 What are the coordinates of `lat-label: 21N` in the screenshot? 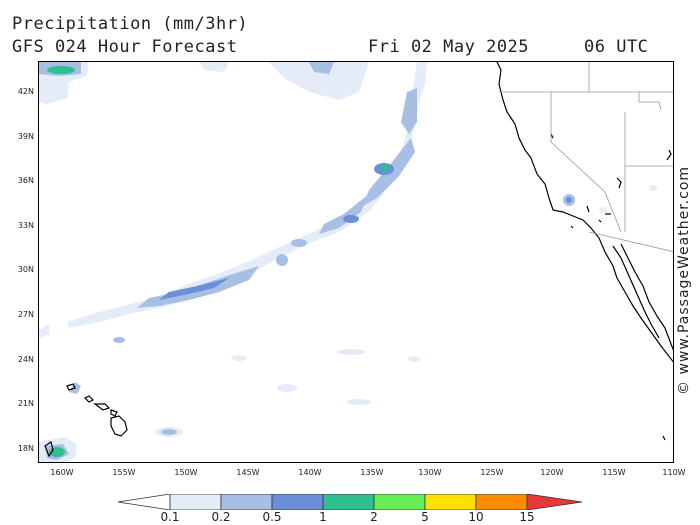 It's located at (25, 403).